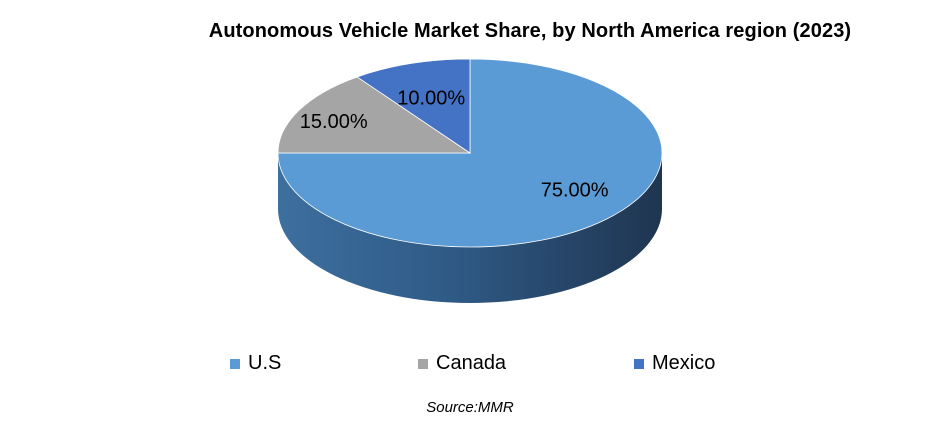 This screenshot has width=940, height=429. I want to click on pie-slice-canada, so click(374, 115).